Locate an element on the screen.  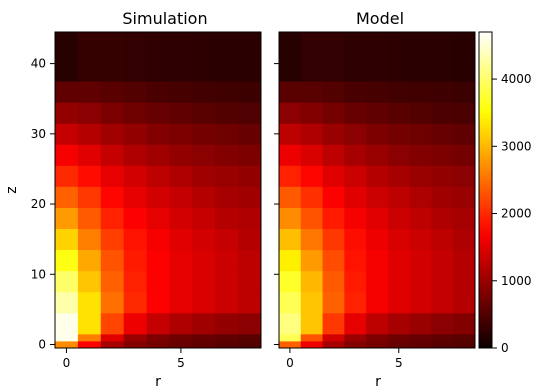
colorbar-fill is located at coordinates (485, 190).